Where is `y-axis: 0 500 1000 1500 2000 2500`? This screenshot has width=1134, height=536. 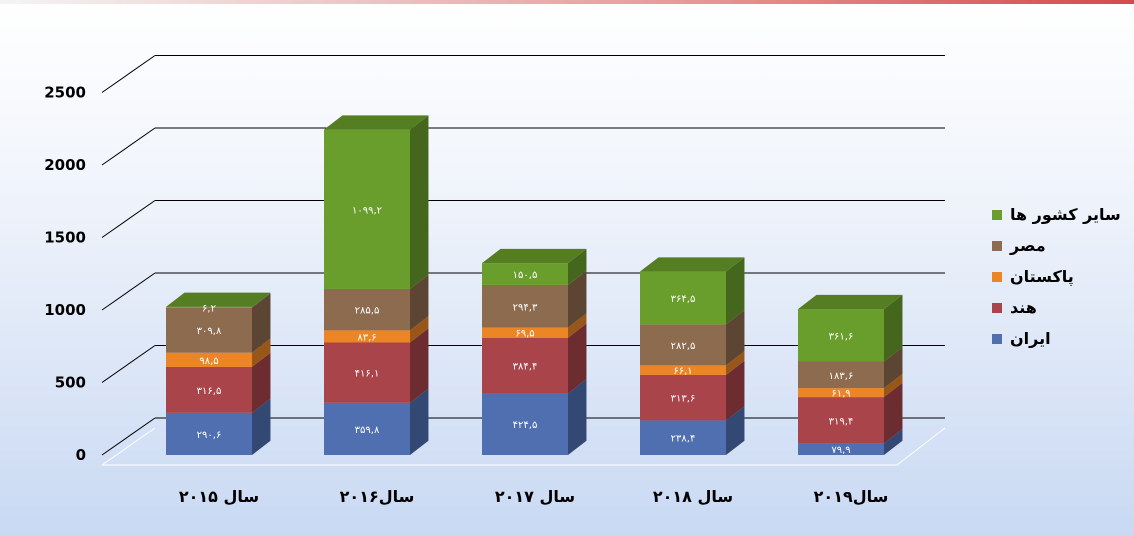
y-axis: 0 500 1000 1500 2000 2500 is located at coordinates (65, 274).